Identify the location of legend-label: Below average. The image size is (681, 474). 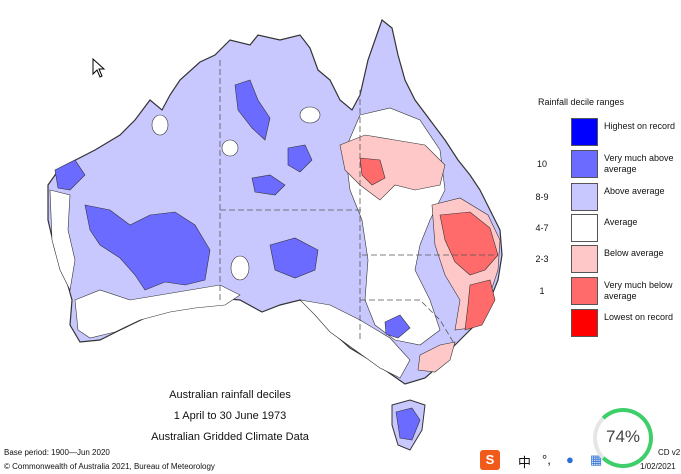
(634, 253).